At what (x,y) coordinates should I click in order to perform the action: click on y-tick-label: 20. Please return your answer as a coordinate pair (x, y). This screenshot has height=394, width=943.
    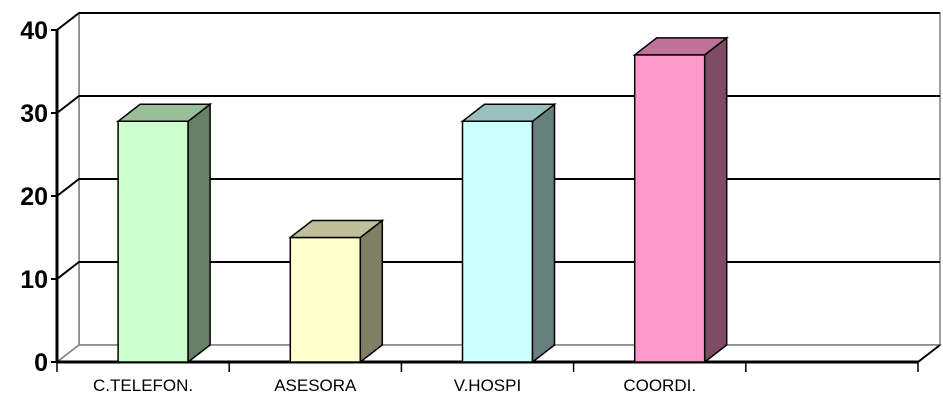
    Looking at the image, I should click on (34, 197).